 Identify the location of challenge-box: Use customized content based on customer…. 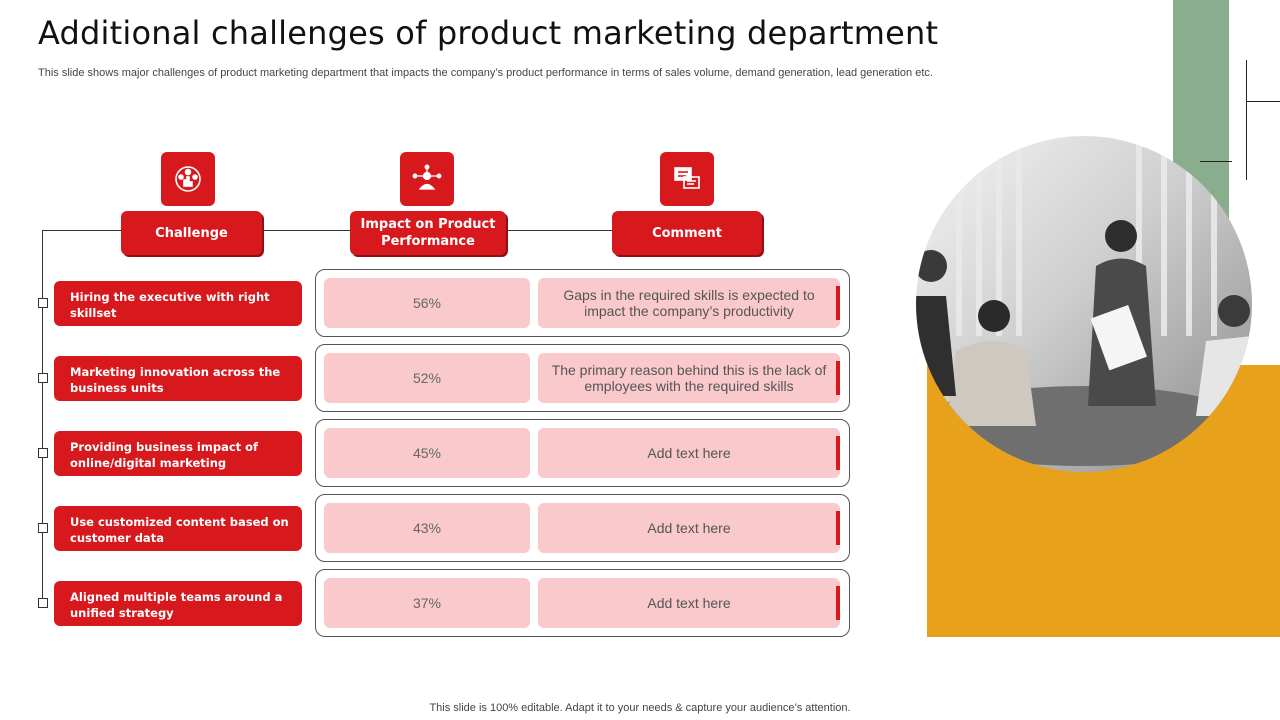
(178, 528).